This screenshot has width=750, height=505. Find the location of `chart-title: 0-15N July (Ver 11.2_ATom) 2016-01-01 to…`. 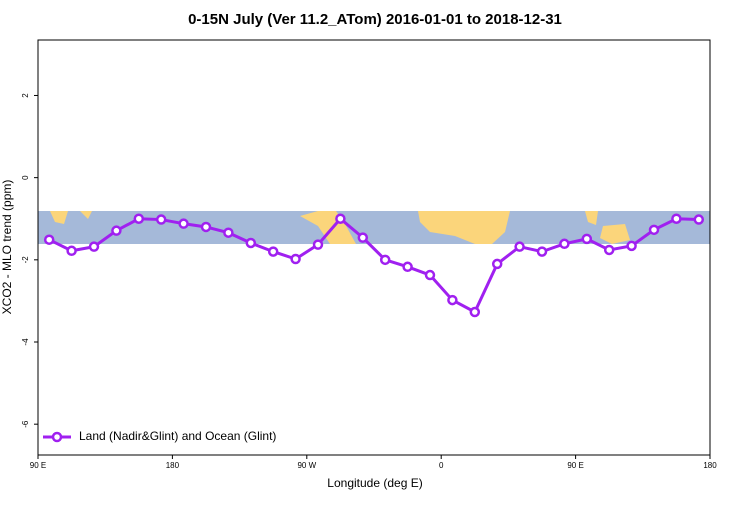

chart-title: 0-15N July (Ver 11.2_ATom) 2016-01-01 to… is located at coordinates (375, 19).